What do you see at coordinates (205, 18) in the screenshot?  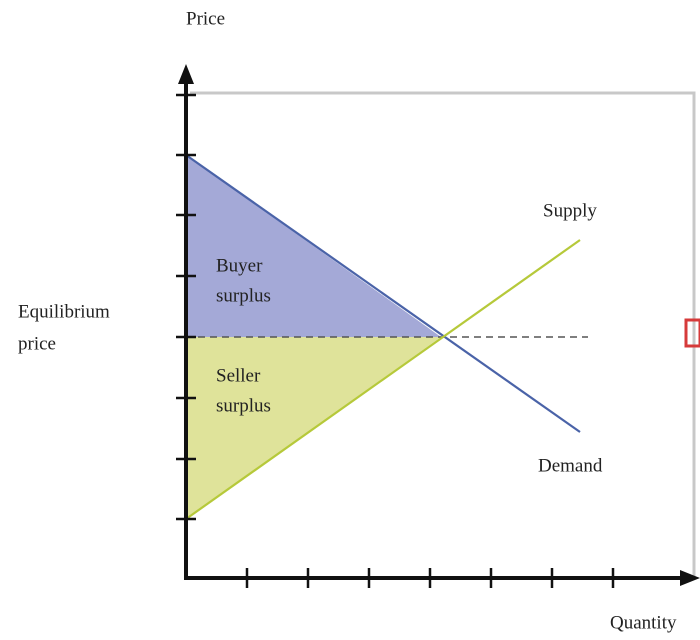 I see `y-axis-label: Price` at bounding box center [205, 18].